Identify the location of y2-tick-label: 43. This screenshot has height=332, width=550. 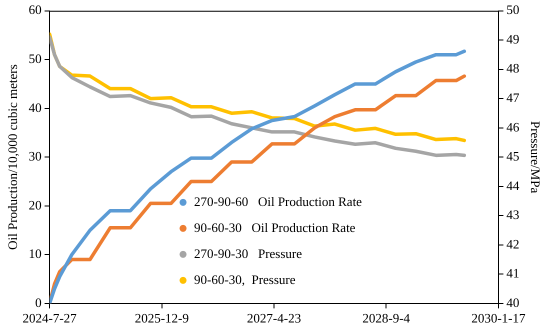
(513, 214).